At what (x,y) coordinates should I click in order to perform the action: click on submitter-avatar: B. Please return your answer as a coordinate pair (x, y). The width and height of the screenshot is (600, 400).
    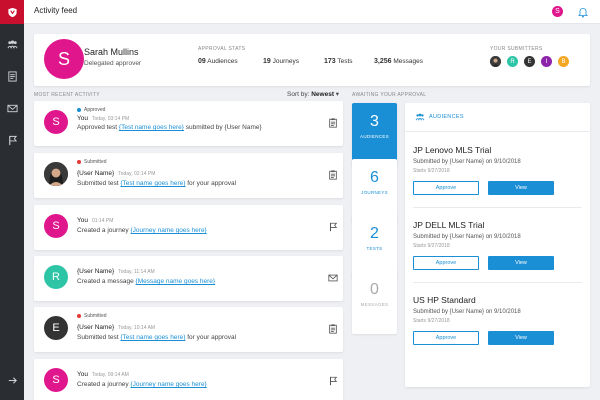
    Looking at the image, I should click on (563, 61).